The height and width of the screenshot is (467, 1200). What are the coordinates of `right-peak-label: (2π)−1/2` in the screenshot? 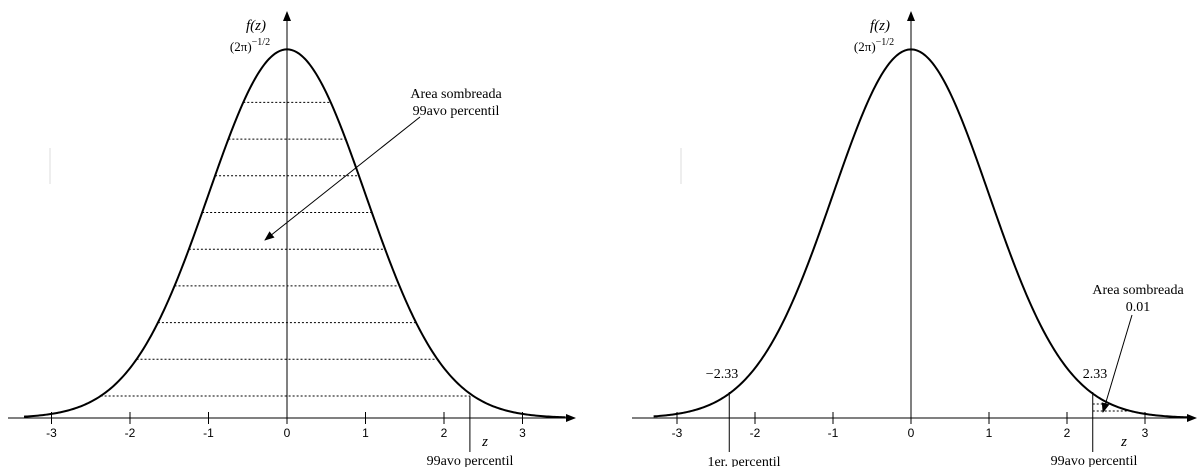 It's located at (874, 45).